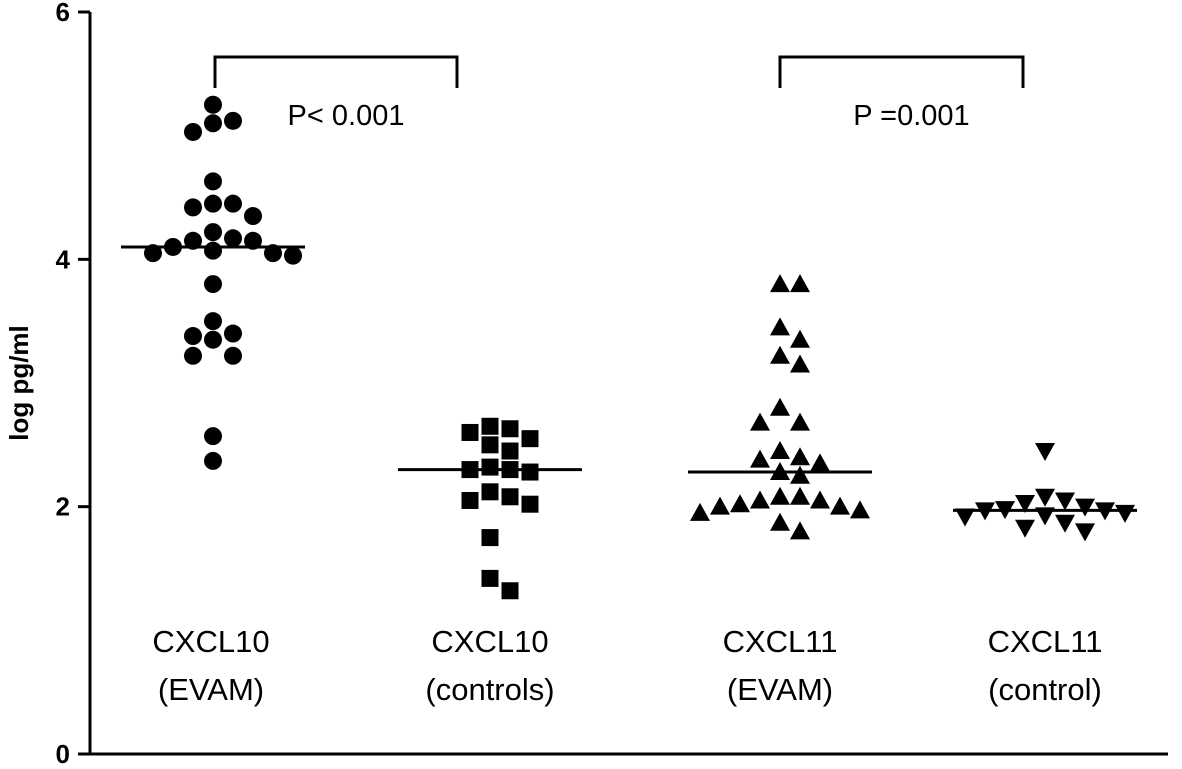  I want to click on annotations: P< 0.001 P =0.001, so click(619, 93).